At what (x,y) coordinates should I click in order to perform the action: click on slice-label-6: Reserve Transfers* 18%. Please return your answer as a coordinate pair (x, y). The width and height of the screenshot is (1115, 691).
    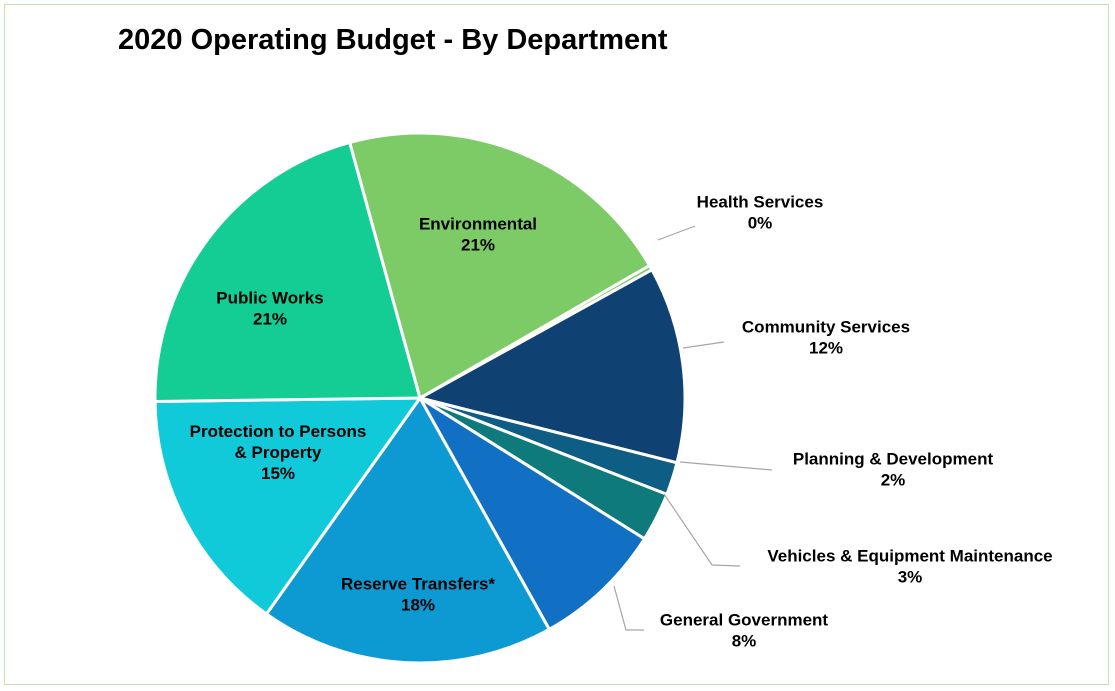
    Looking at the image, I should click on (418, 595).